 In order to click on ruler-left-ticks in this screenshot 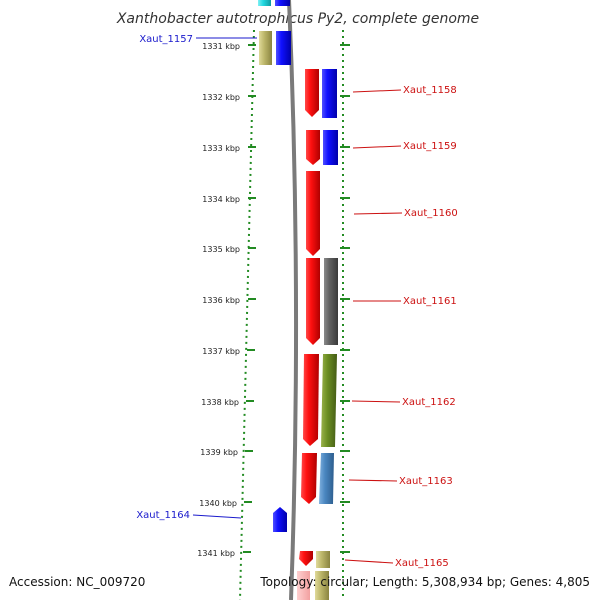, I will do `click(249, 298)`.